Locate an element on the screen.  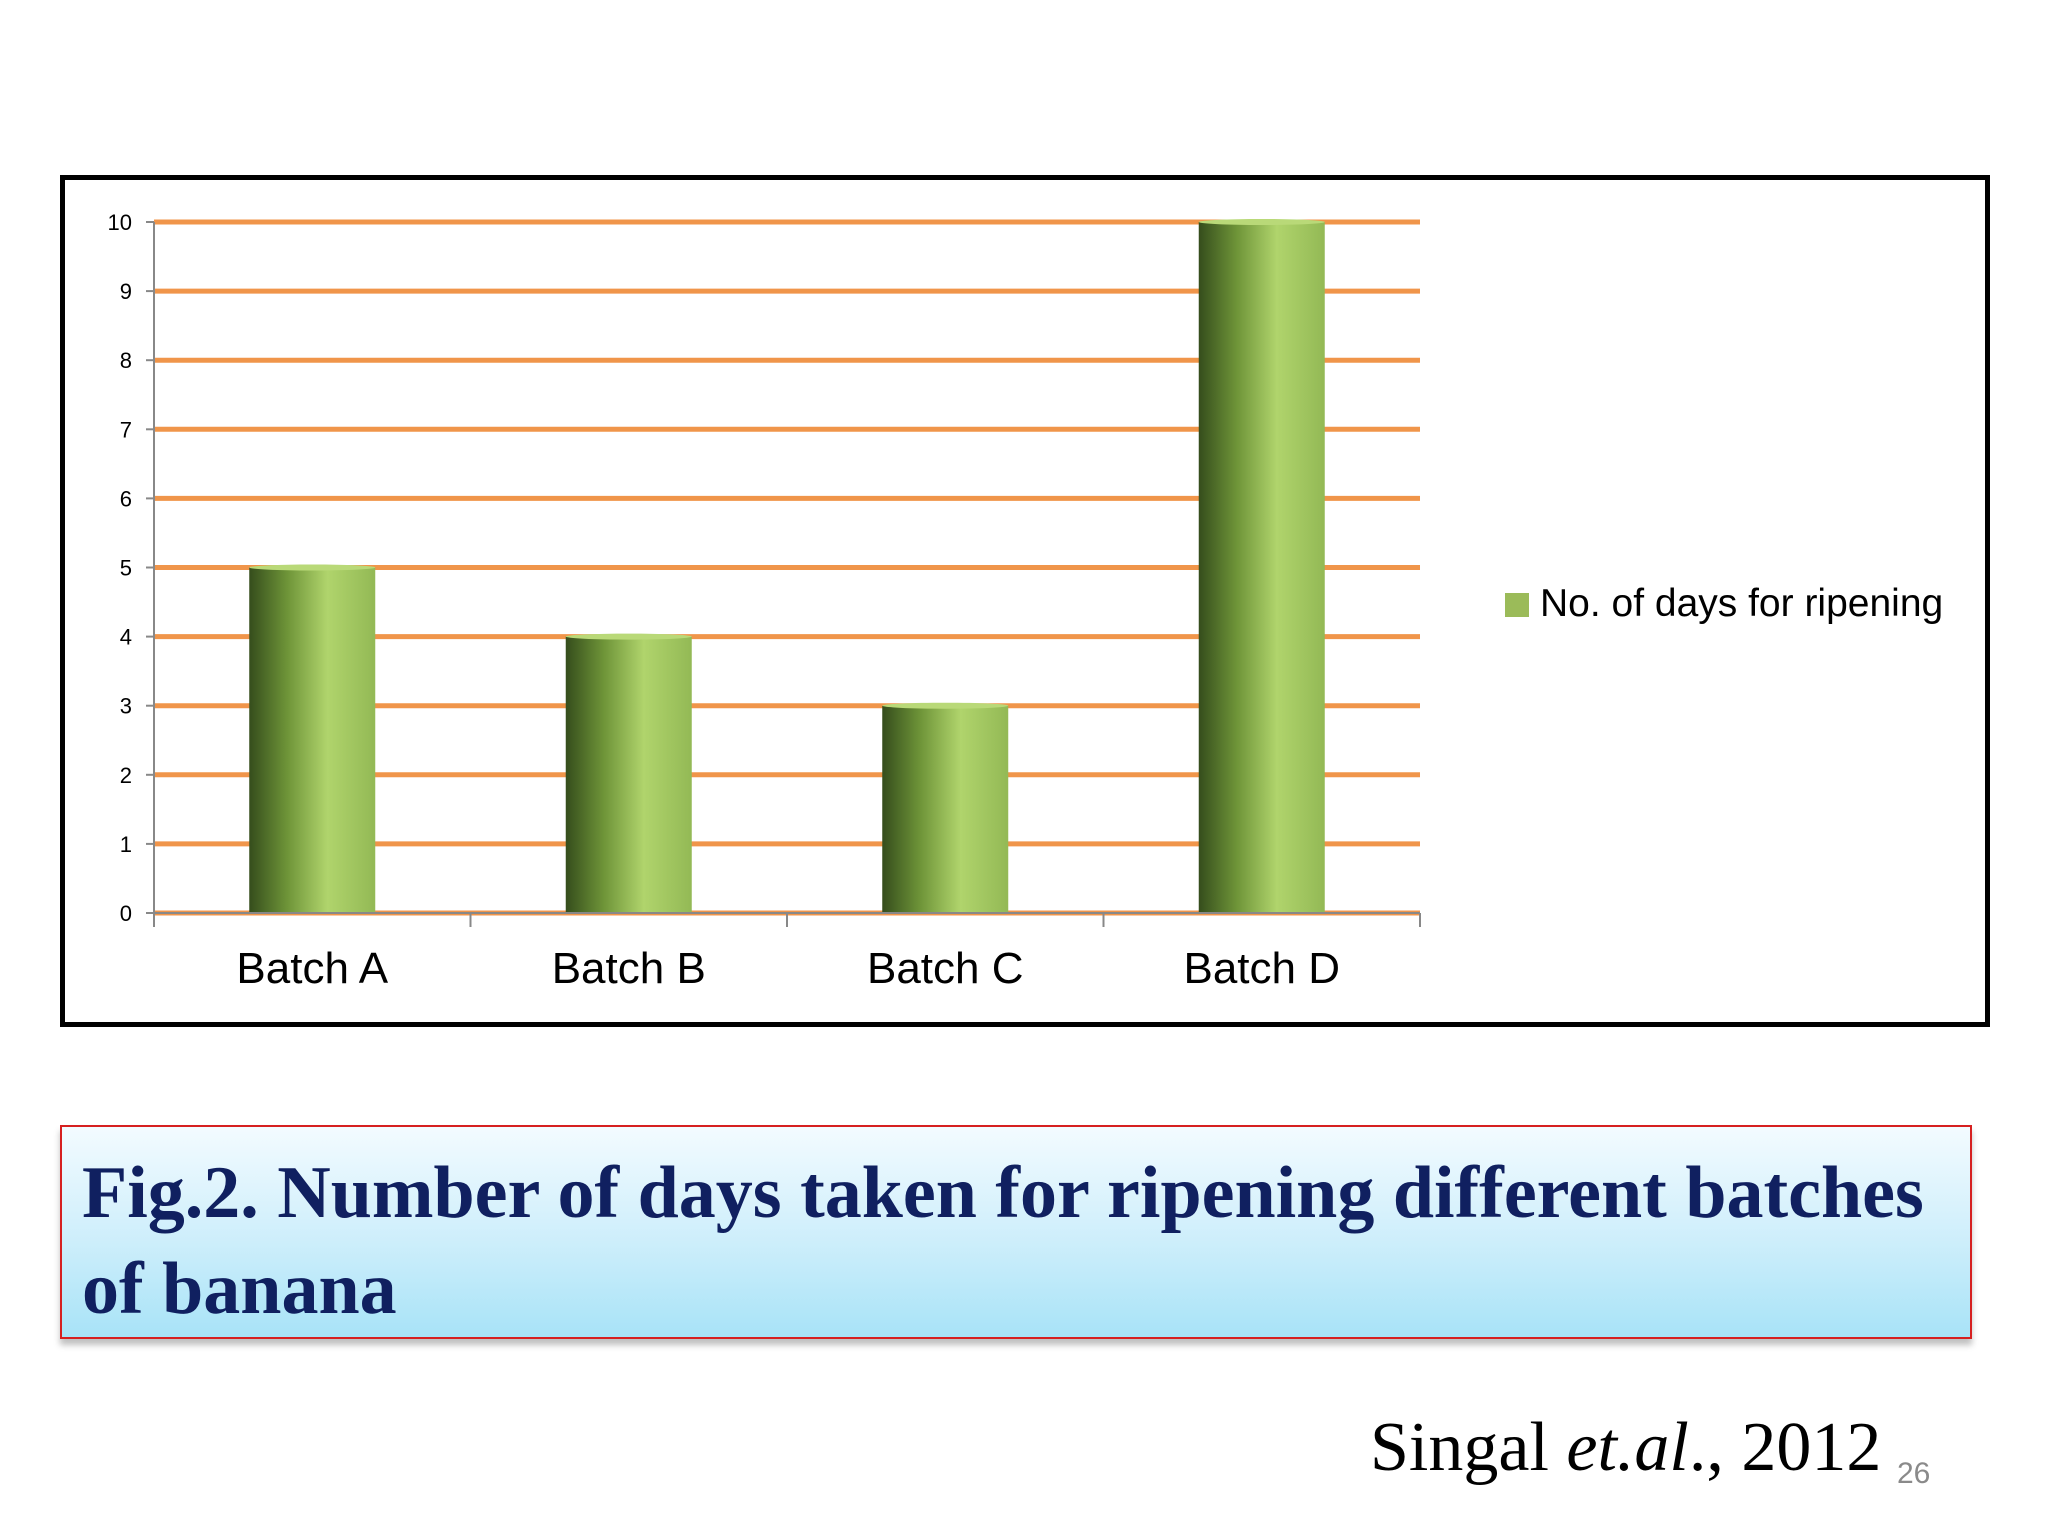
citation-author: Singal is located at coordinates (1468, 1447).